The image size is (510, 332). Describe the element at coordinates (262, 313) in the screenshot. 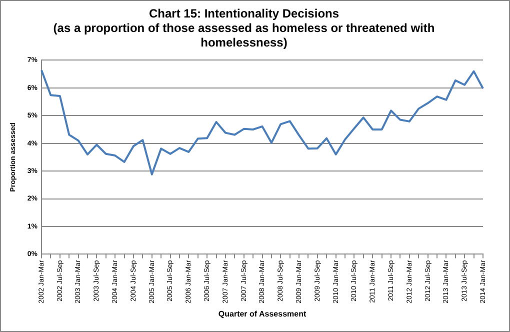

I see `x-axis-title: Quarter of Assessment` at that location.